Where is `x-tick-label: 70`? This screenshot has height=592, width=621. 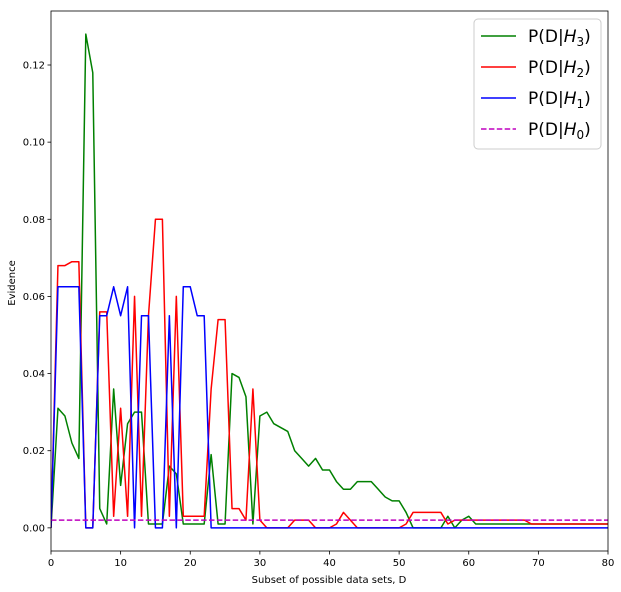 x-tick-label: 70 is located at coordinates (538, 563).